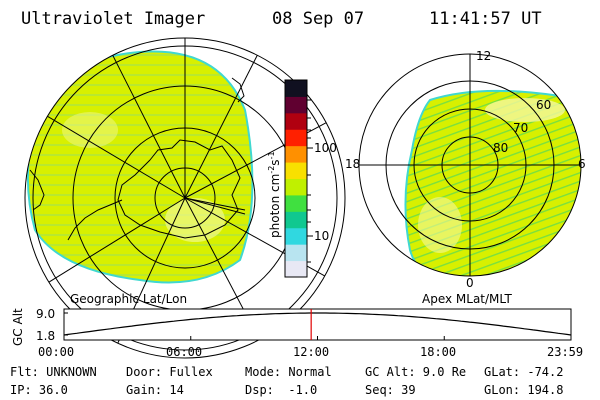 This screenshot has width=600, height=400. What do you see at coordinates (169, 372) in the screenshot?
I see `info-door: Door: Fullex` at bounding box center [169, 372].